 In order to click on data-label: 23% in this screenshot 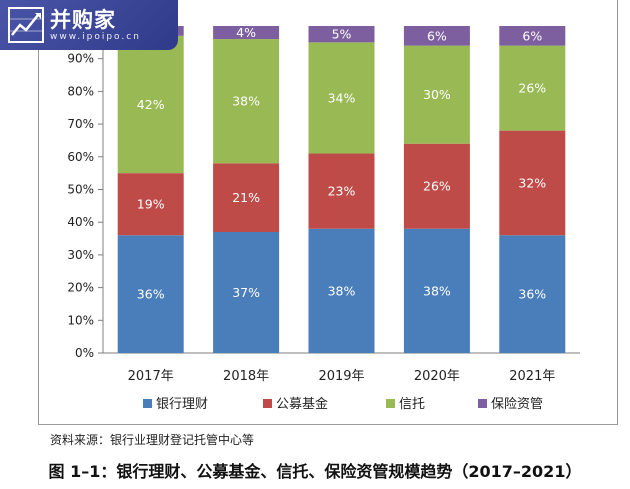, I will do `click(342, 191)`.